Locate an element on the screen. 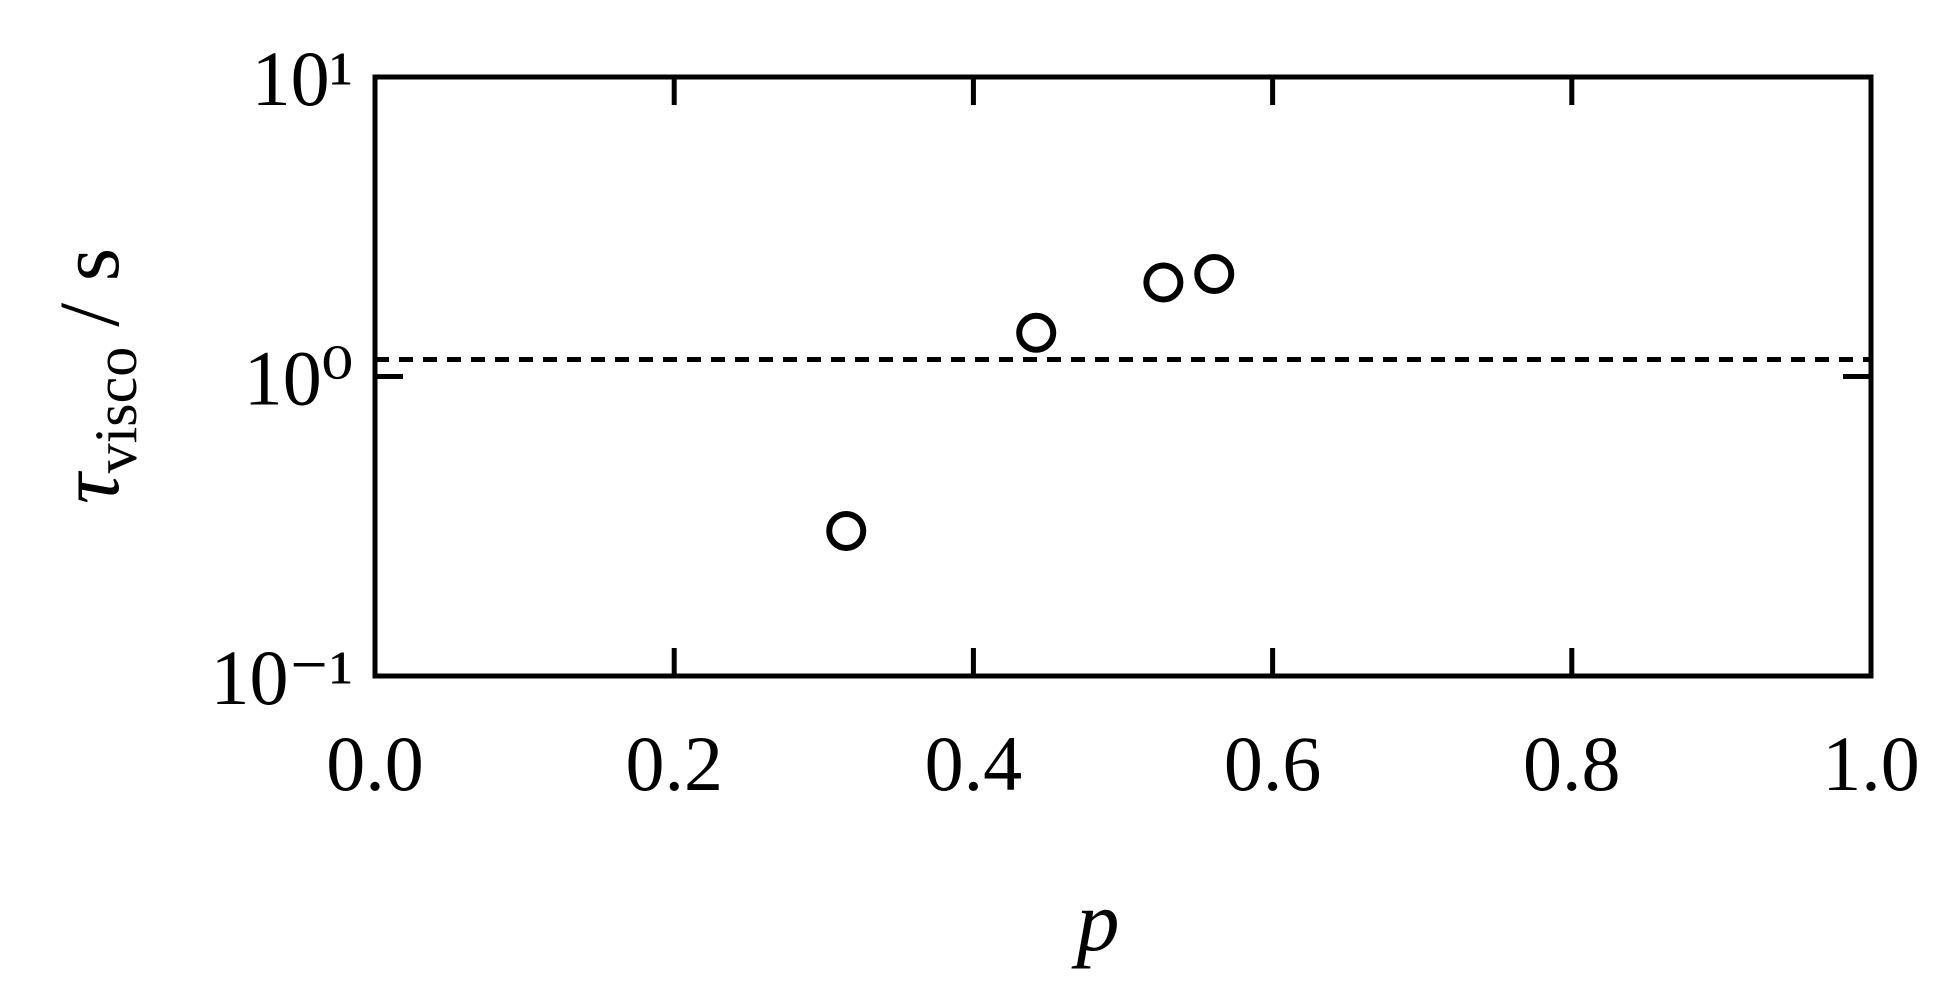  x-tick-label: 0.6 is located at coordinates (1273, 763).